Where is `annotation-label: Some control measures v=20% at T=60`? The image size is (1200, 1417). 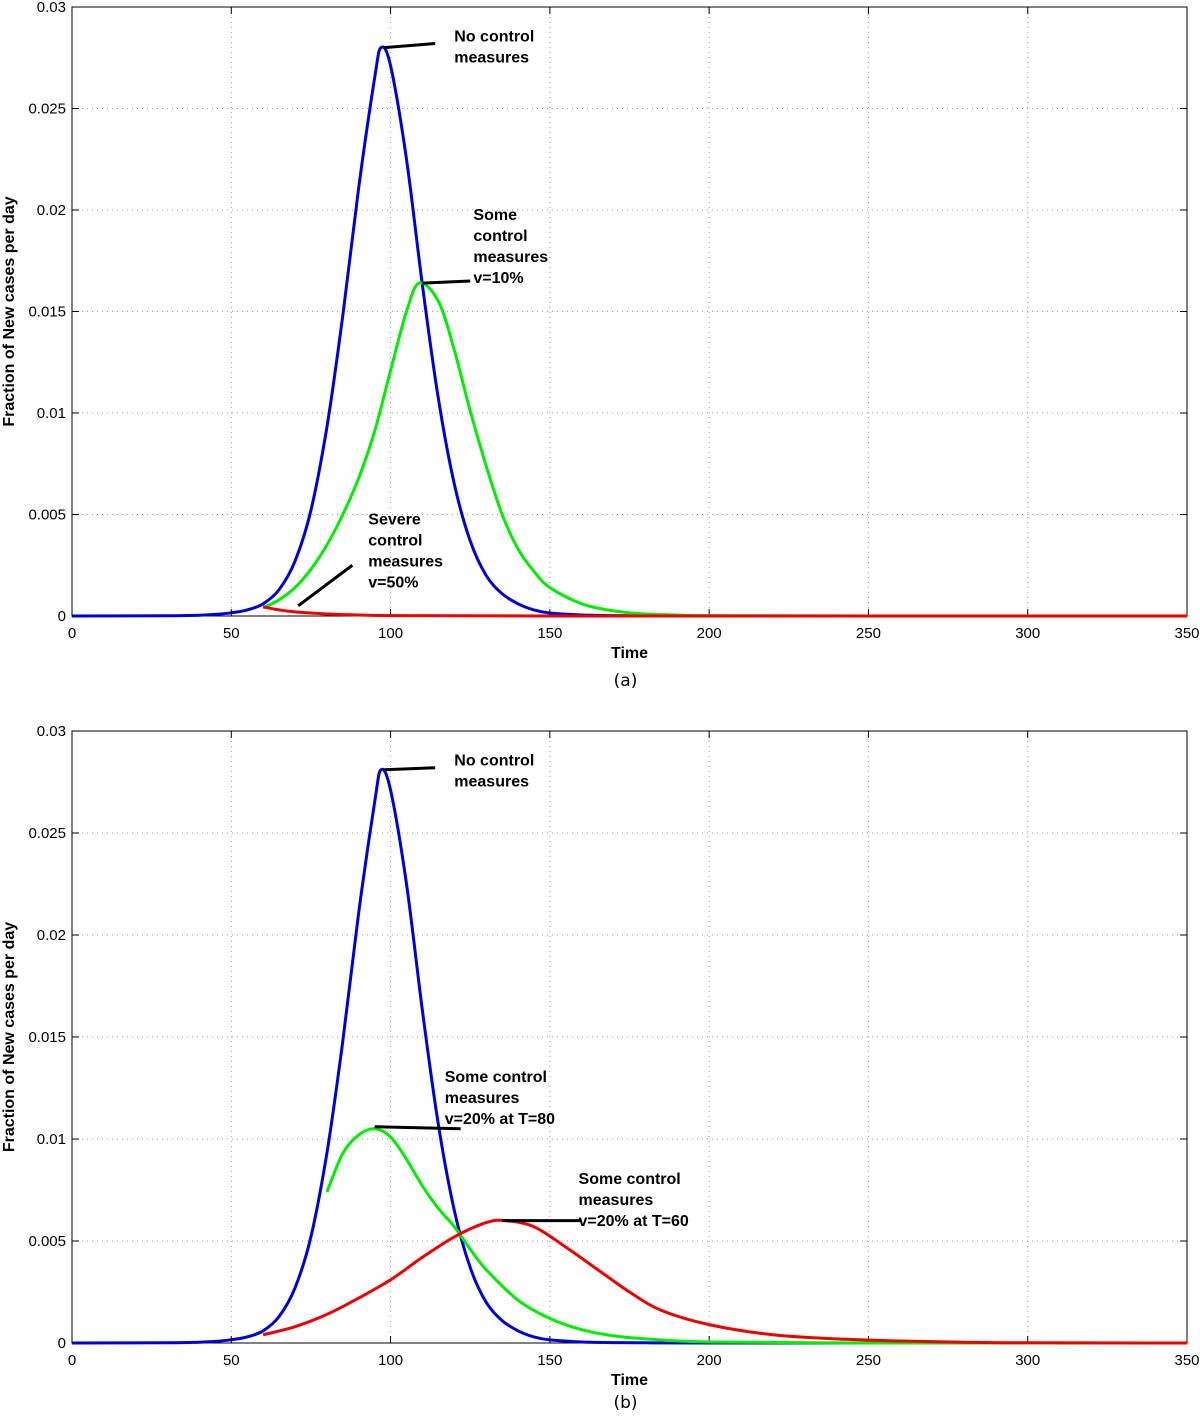
annotation-label: Some control measures v=20% at T=60 is located at coordinates (634, 1200).